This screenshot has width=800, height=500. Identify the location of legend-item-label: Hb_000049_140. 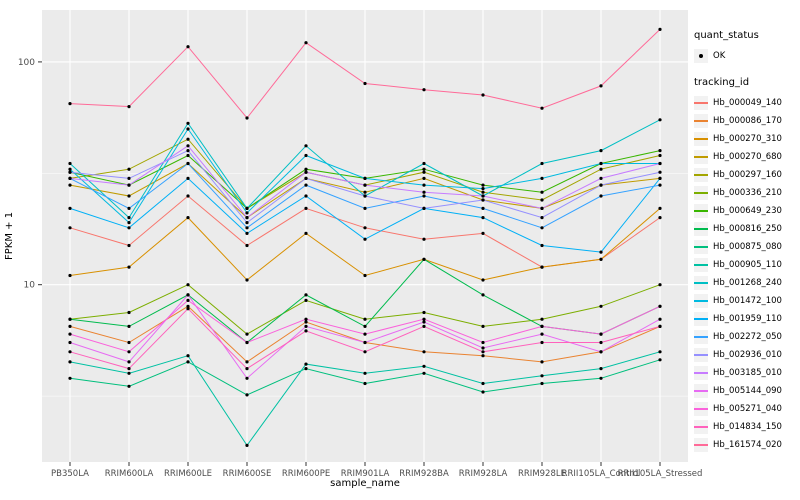
(747, 103).